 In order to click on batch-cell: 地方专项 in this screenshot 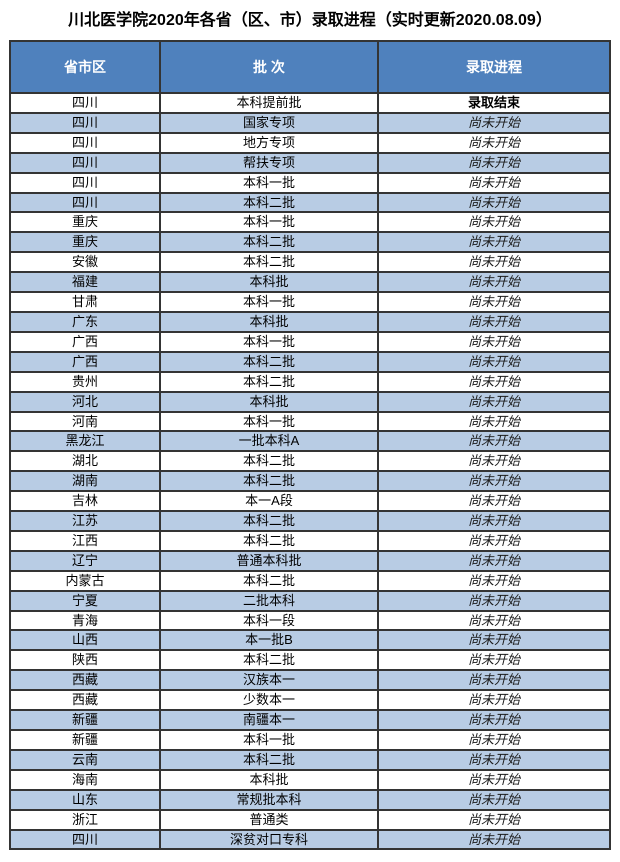, I will do `click(269, 142)`.